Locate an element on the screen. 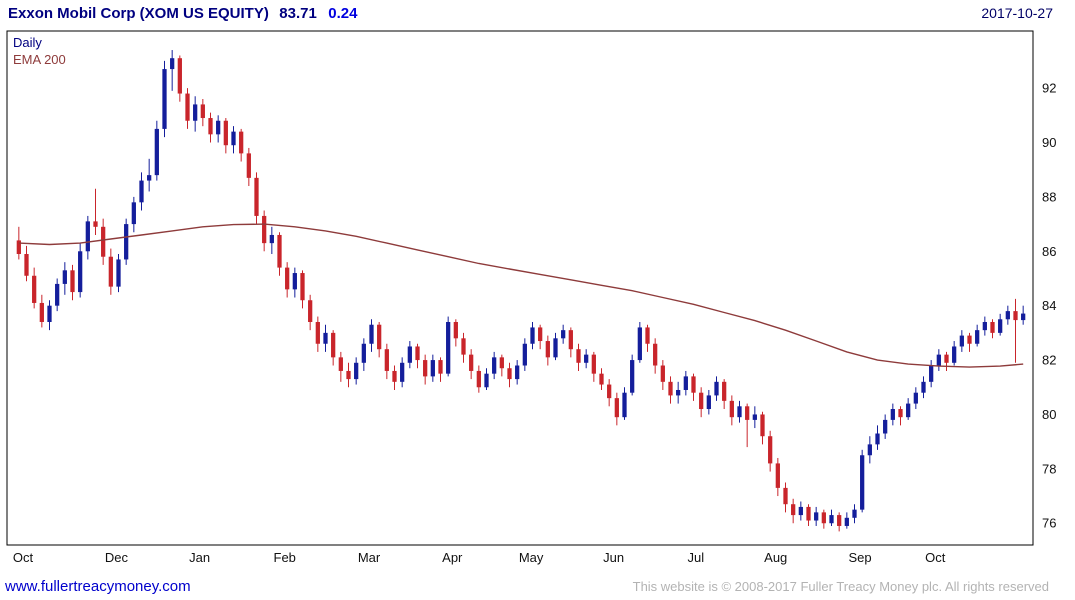  legend-ema-200: EMA 200 is located at coordinates (39, 59).